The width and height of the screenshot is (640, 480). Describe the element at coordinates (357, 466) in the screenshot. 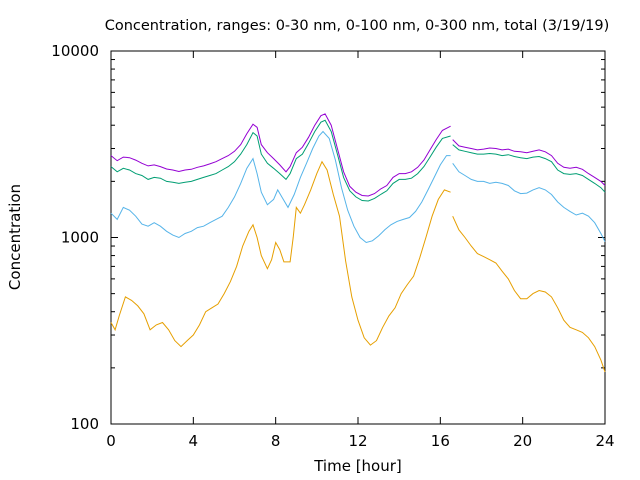

I see `x-axis-label: Time [hour]` at that location.